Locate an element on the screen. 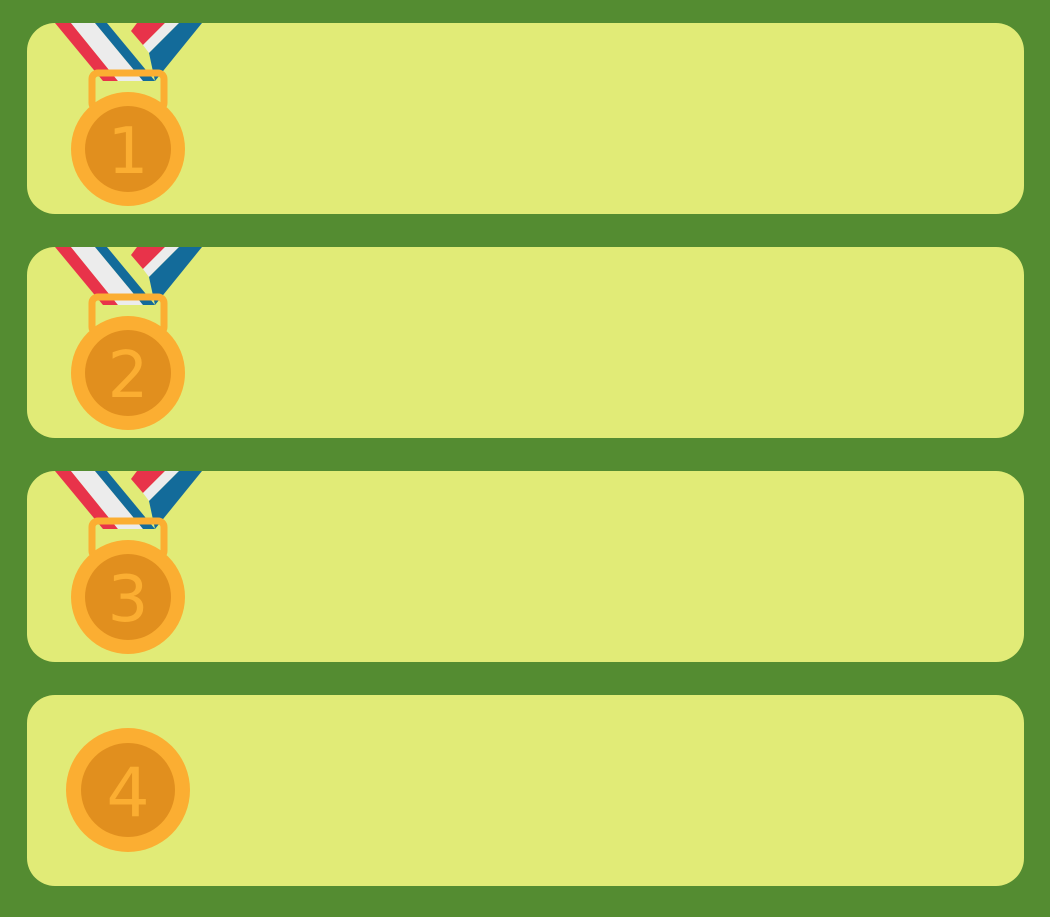 The image size is (1050, 917). medal-number: 1 is located at coordinates (128, 152).